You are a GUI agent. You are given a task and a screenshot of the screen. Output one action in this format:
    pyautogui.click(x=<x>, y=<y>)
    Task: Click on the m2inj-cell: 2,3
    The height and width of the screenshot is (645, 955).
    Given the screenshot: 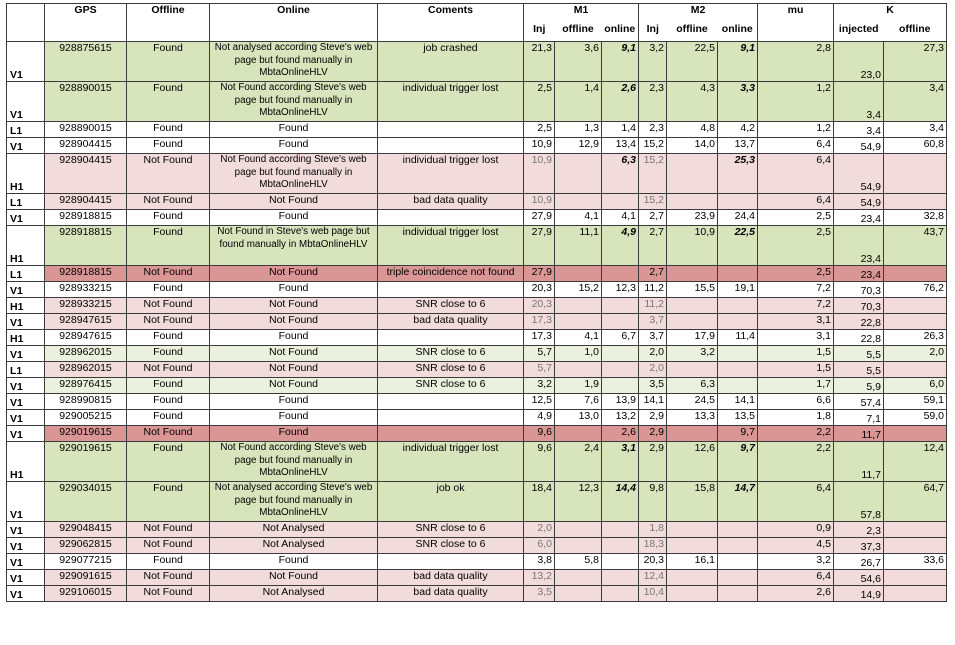 What is the action you would take?
    pyautogui.click(x=652, y=101)
    